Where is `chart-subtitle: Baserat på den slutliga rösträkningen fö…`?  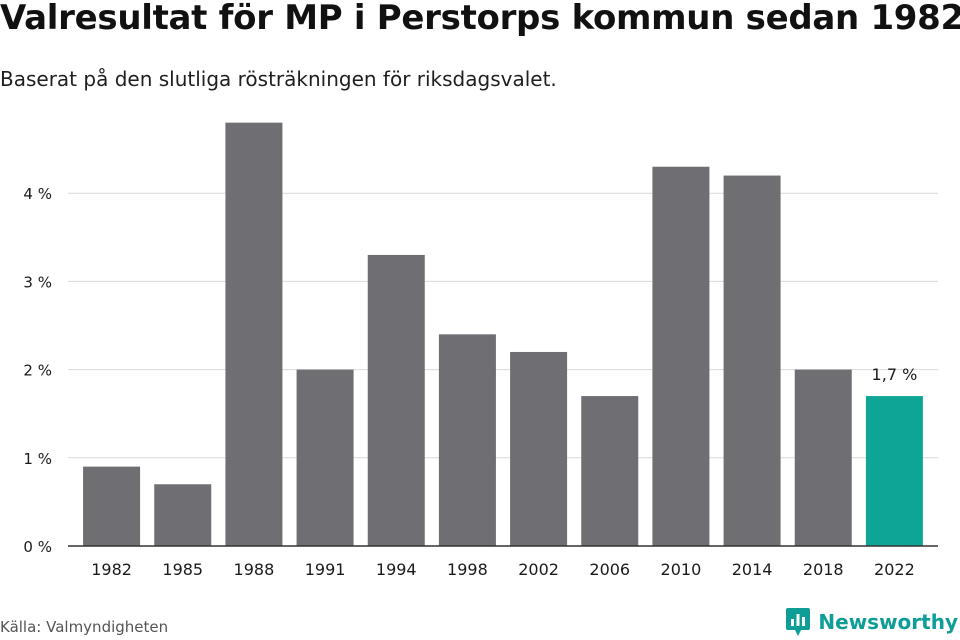 chart-subtitle: Baserat på den slutliga rösträkningen fö… is located at coordinates (278, 79).